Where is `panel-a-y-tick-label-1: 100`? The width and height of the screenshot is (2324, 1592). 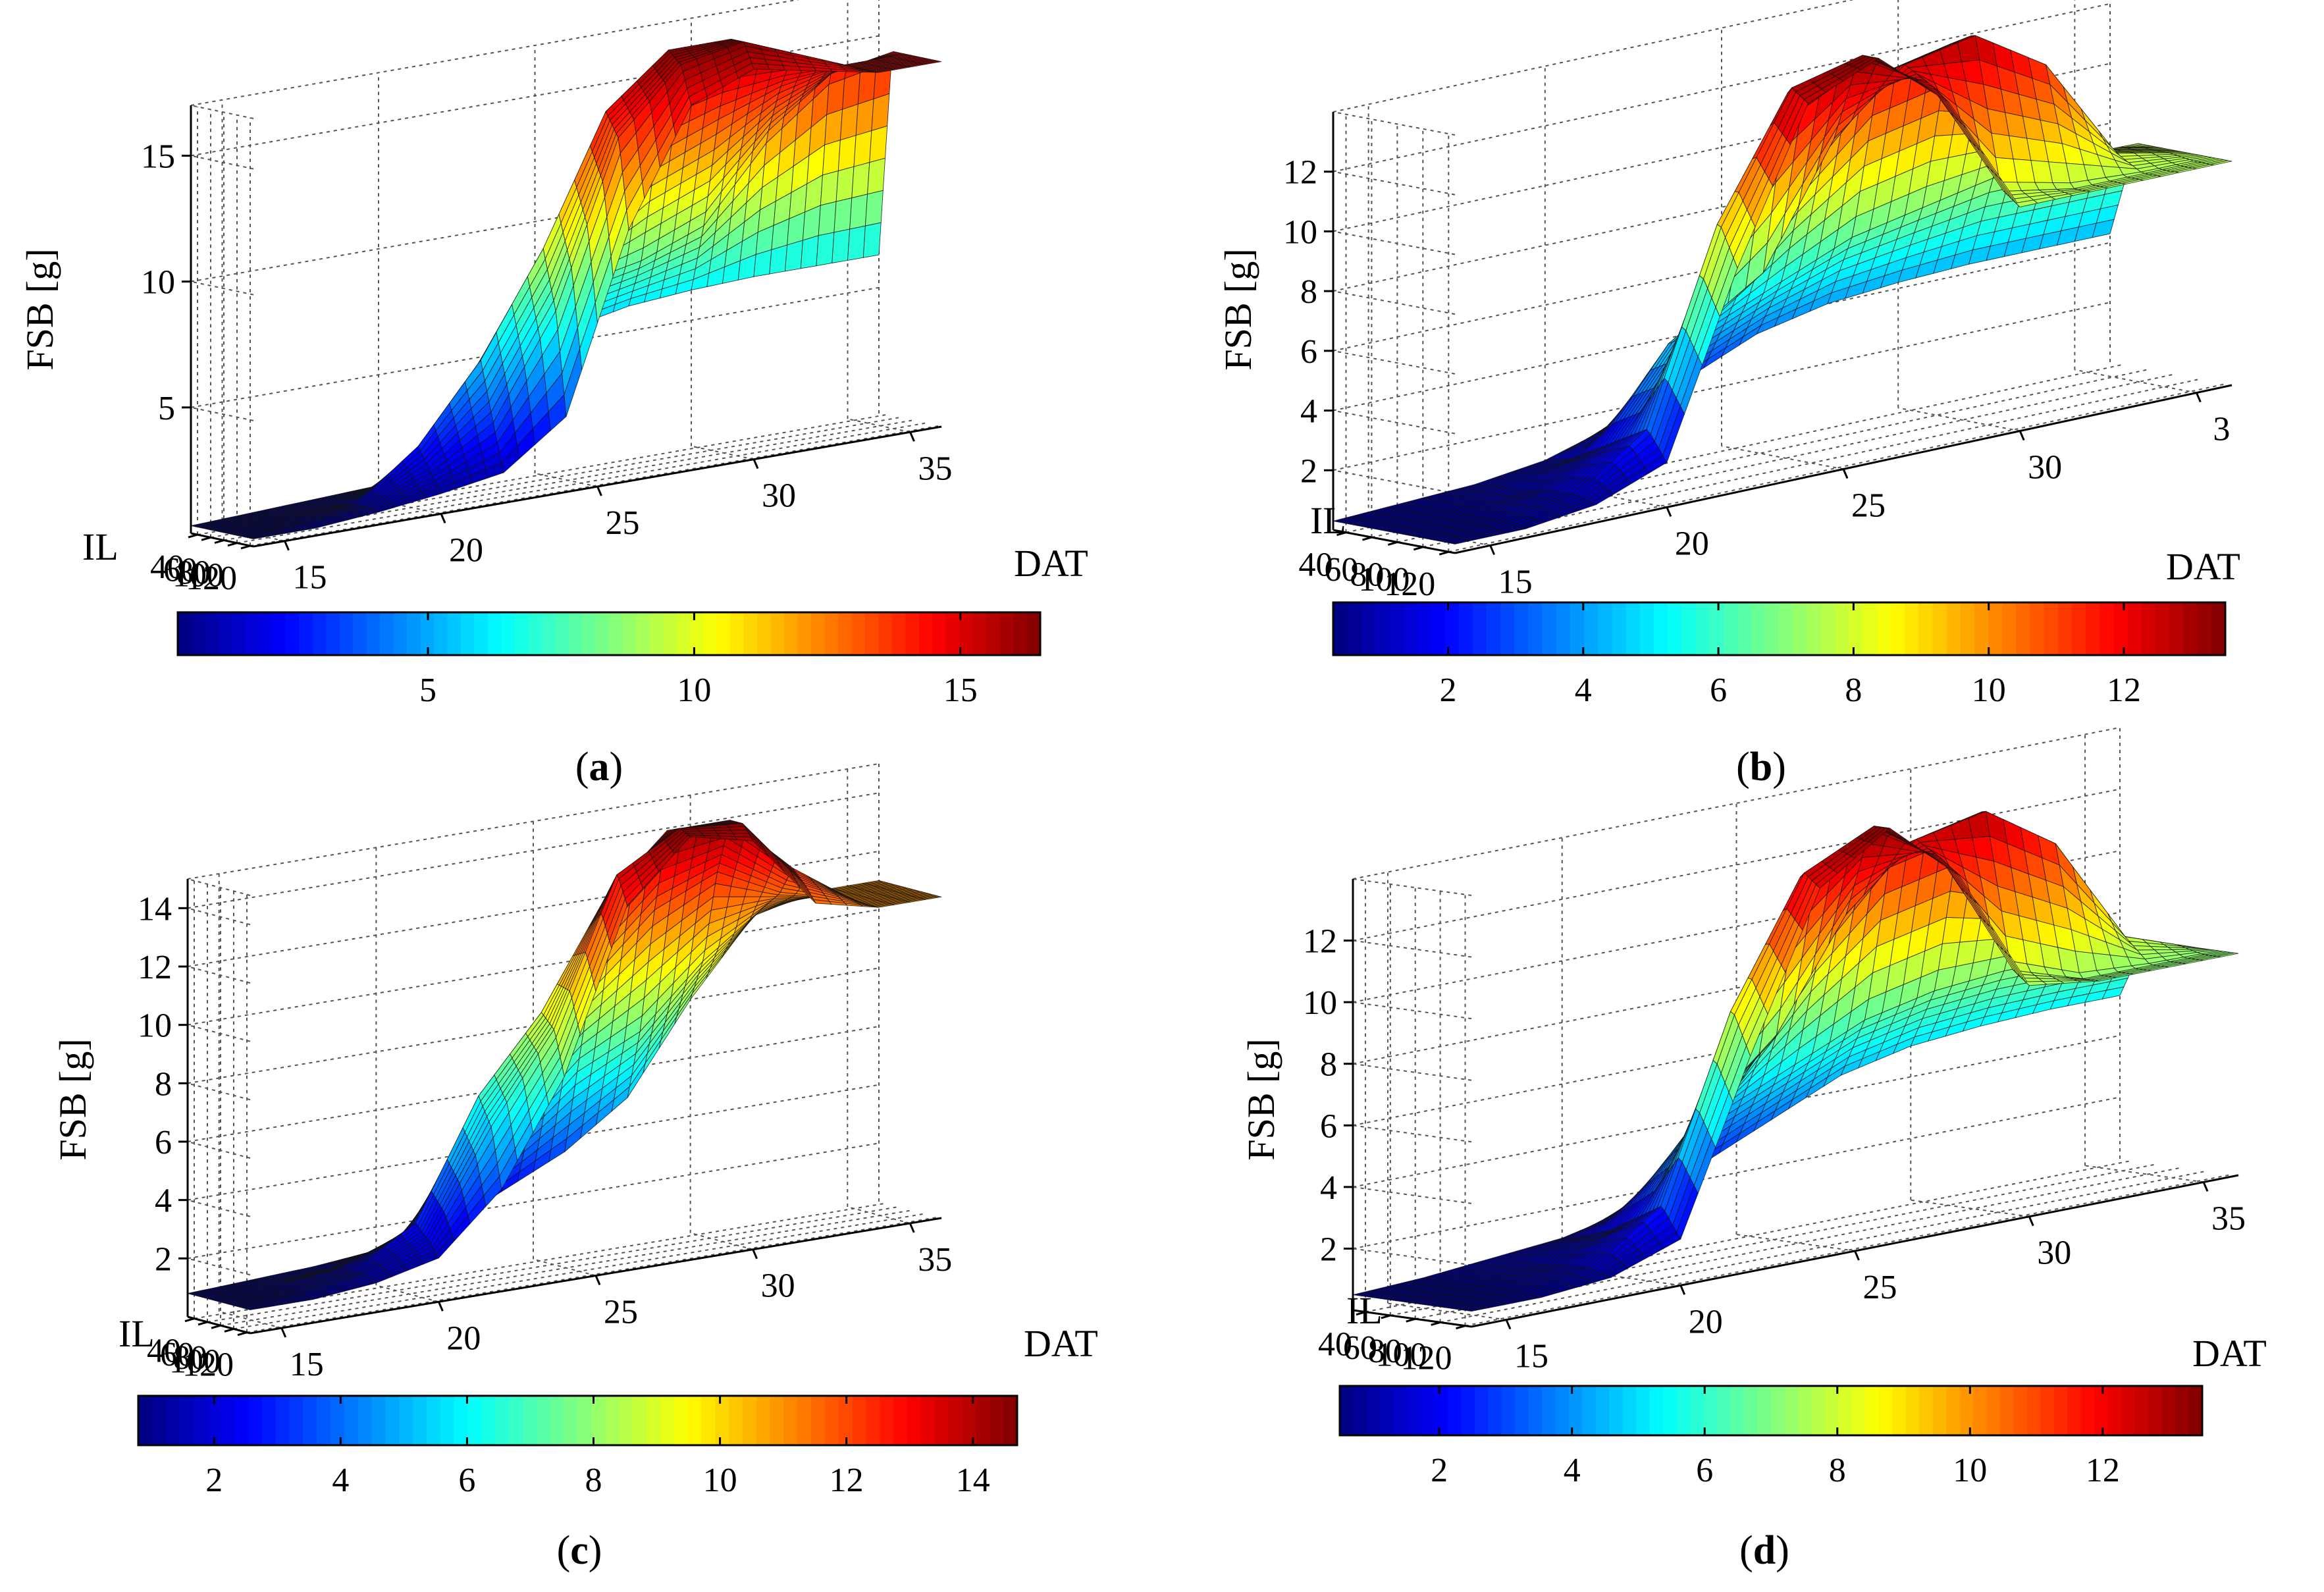 panel-a-y-tick-label-1: 100 is located at coordinates (198, 576).